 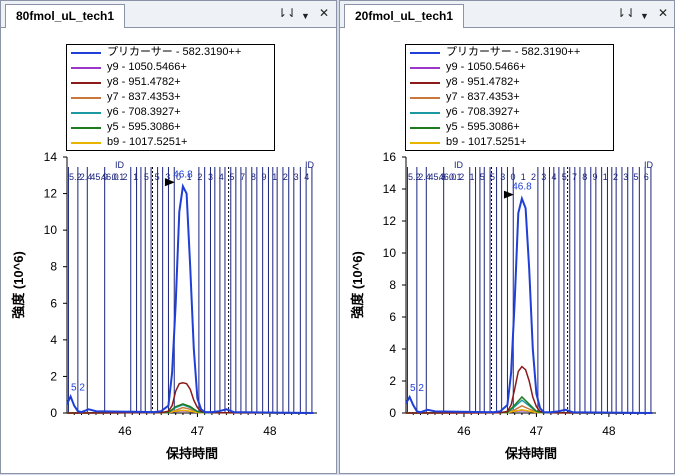 What do you see at coordinates (125, 431) in the screenshot?
I see `x-tick-label: 46` at bounding box center [125, 431].